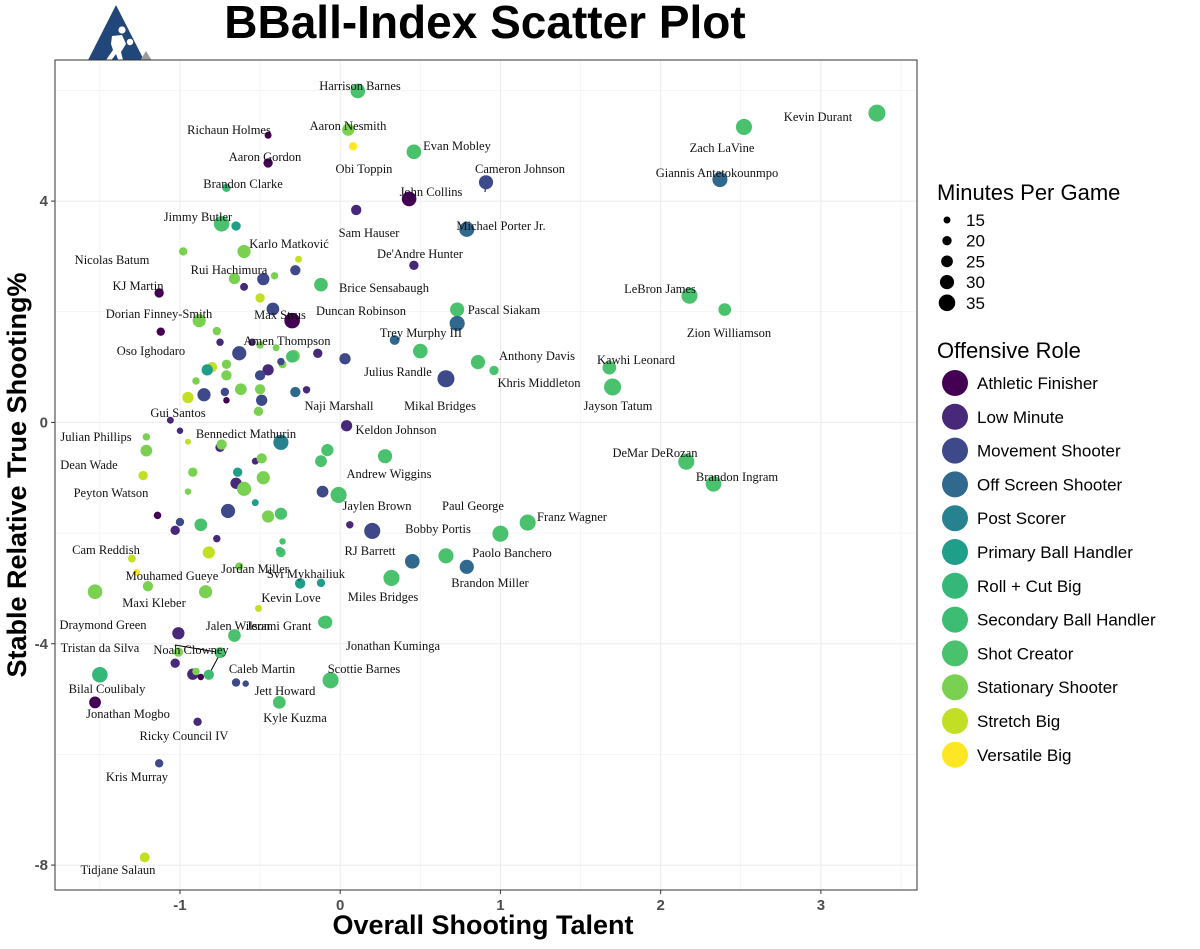  What do you see at coordinates (609, 367) in the screenshot?
I see `data-point-kawhi-leonard` at bounding box center [609, 367].